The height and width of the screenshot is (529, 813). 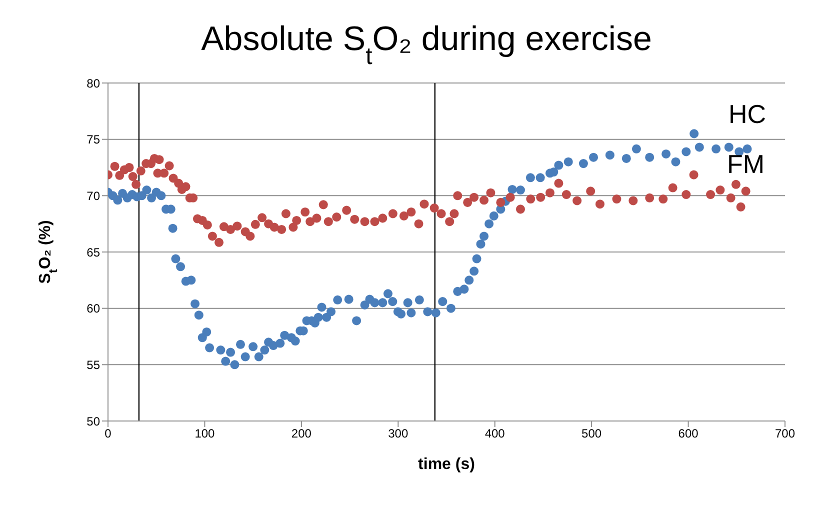 I want to click on x-tick-label: 400, so click(x=495, y=433).